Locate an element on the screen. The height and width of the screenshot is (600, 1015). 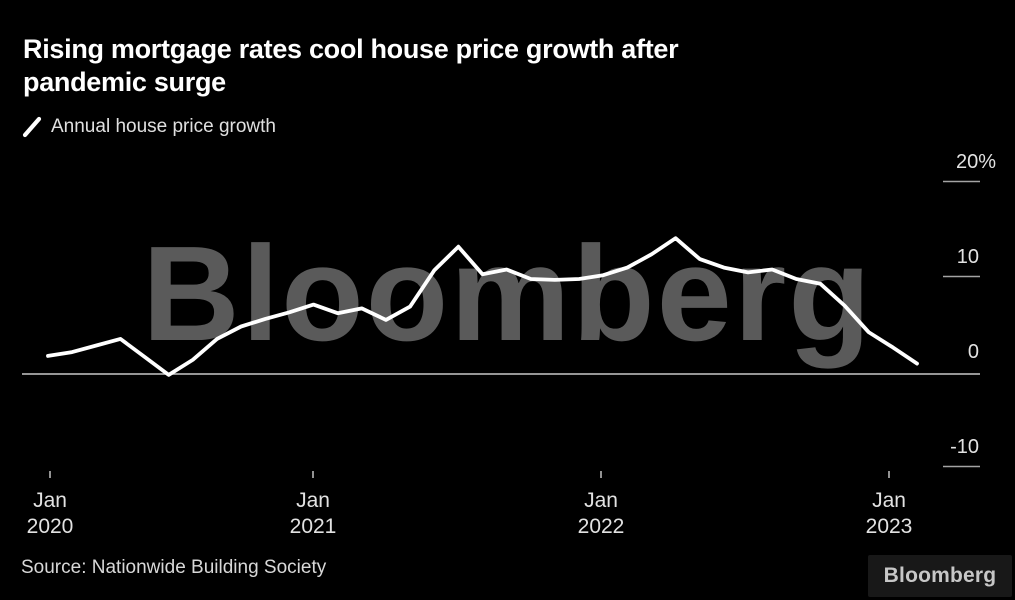
y-tick-label--10: -10 is located at coordinates (964, 446).